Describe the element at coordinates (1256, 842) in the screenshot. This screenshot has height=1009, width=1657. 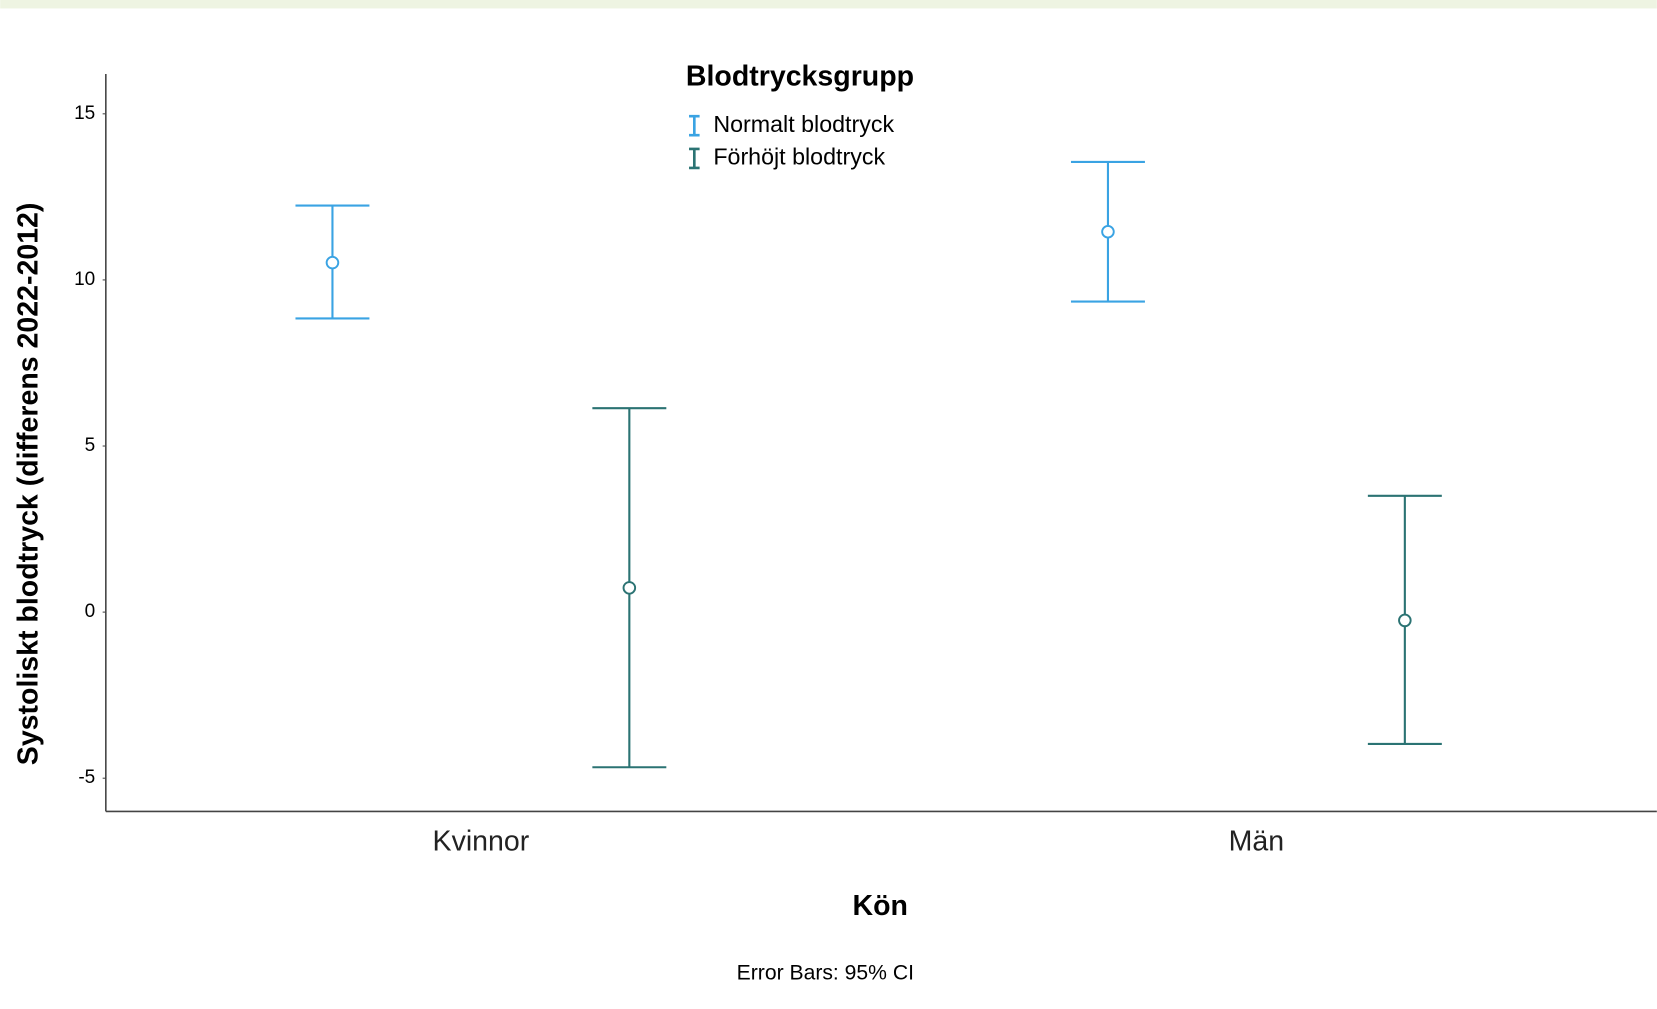
I see `x-tick-label: Män` at that location.